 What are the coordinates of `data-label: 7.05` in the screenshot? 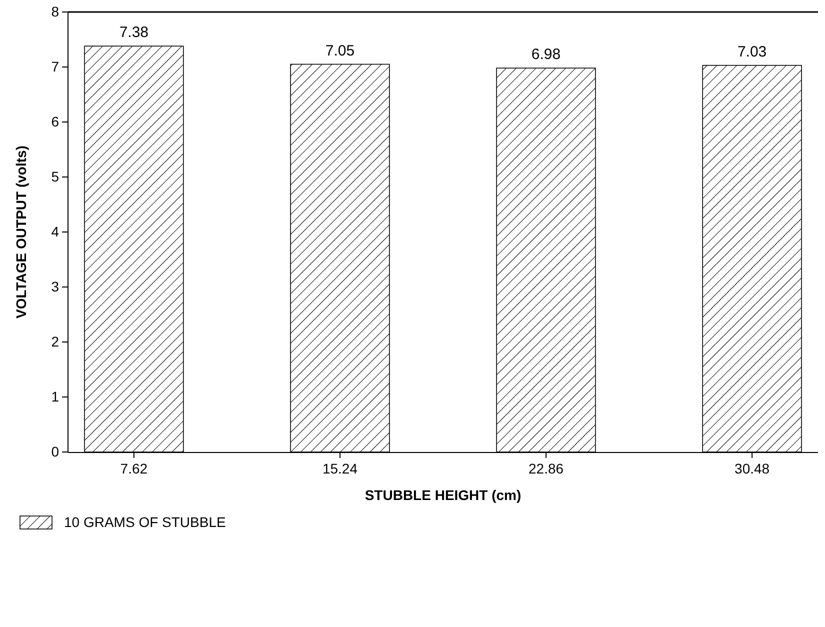 It's located at (340, 51).